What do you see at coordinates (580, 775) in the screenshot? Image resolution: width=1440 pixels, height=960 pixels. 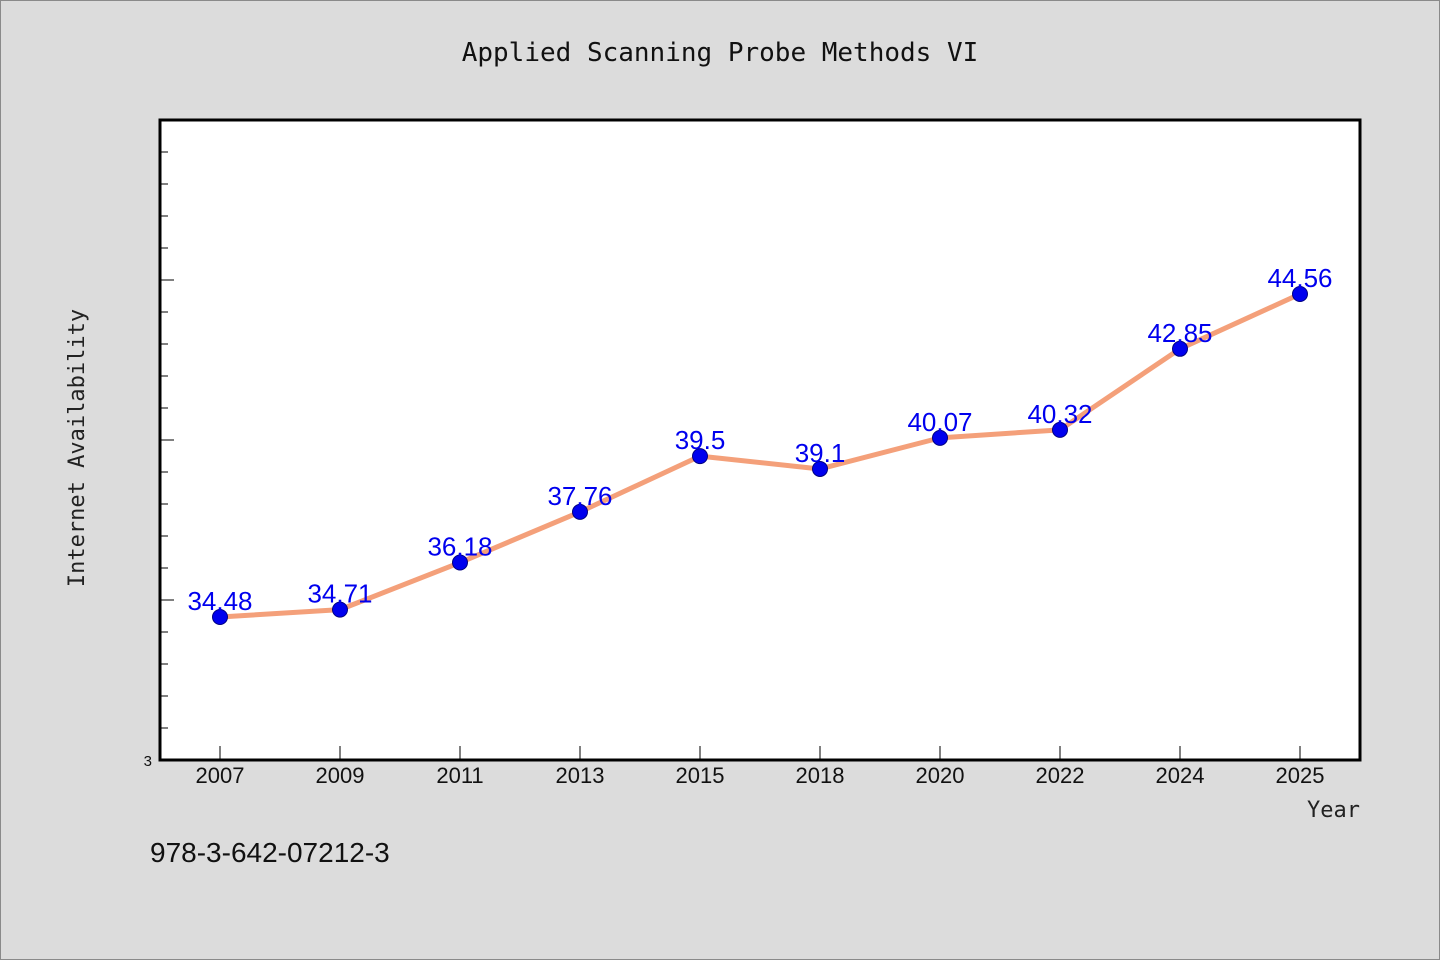 I see `x-tick-label: 2013` at bounding box center [580, 775].